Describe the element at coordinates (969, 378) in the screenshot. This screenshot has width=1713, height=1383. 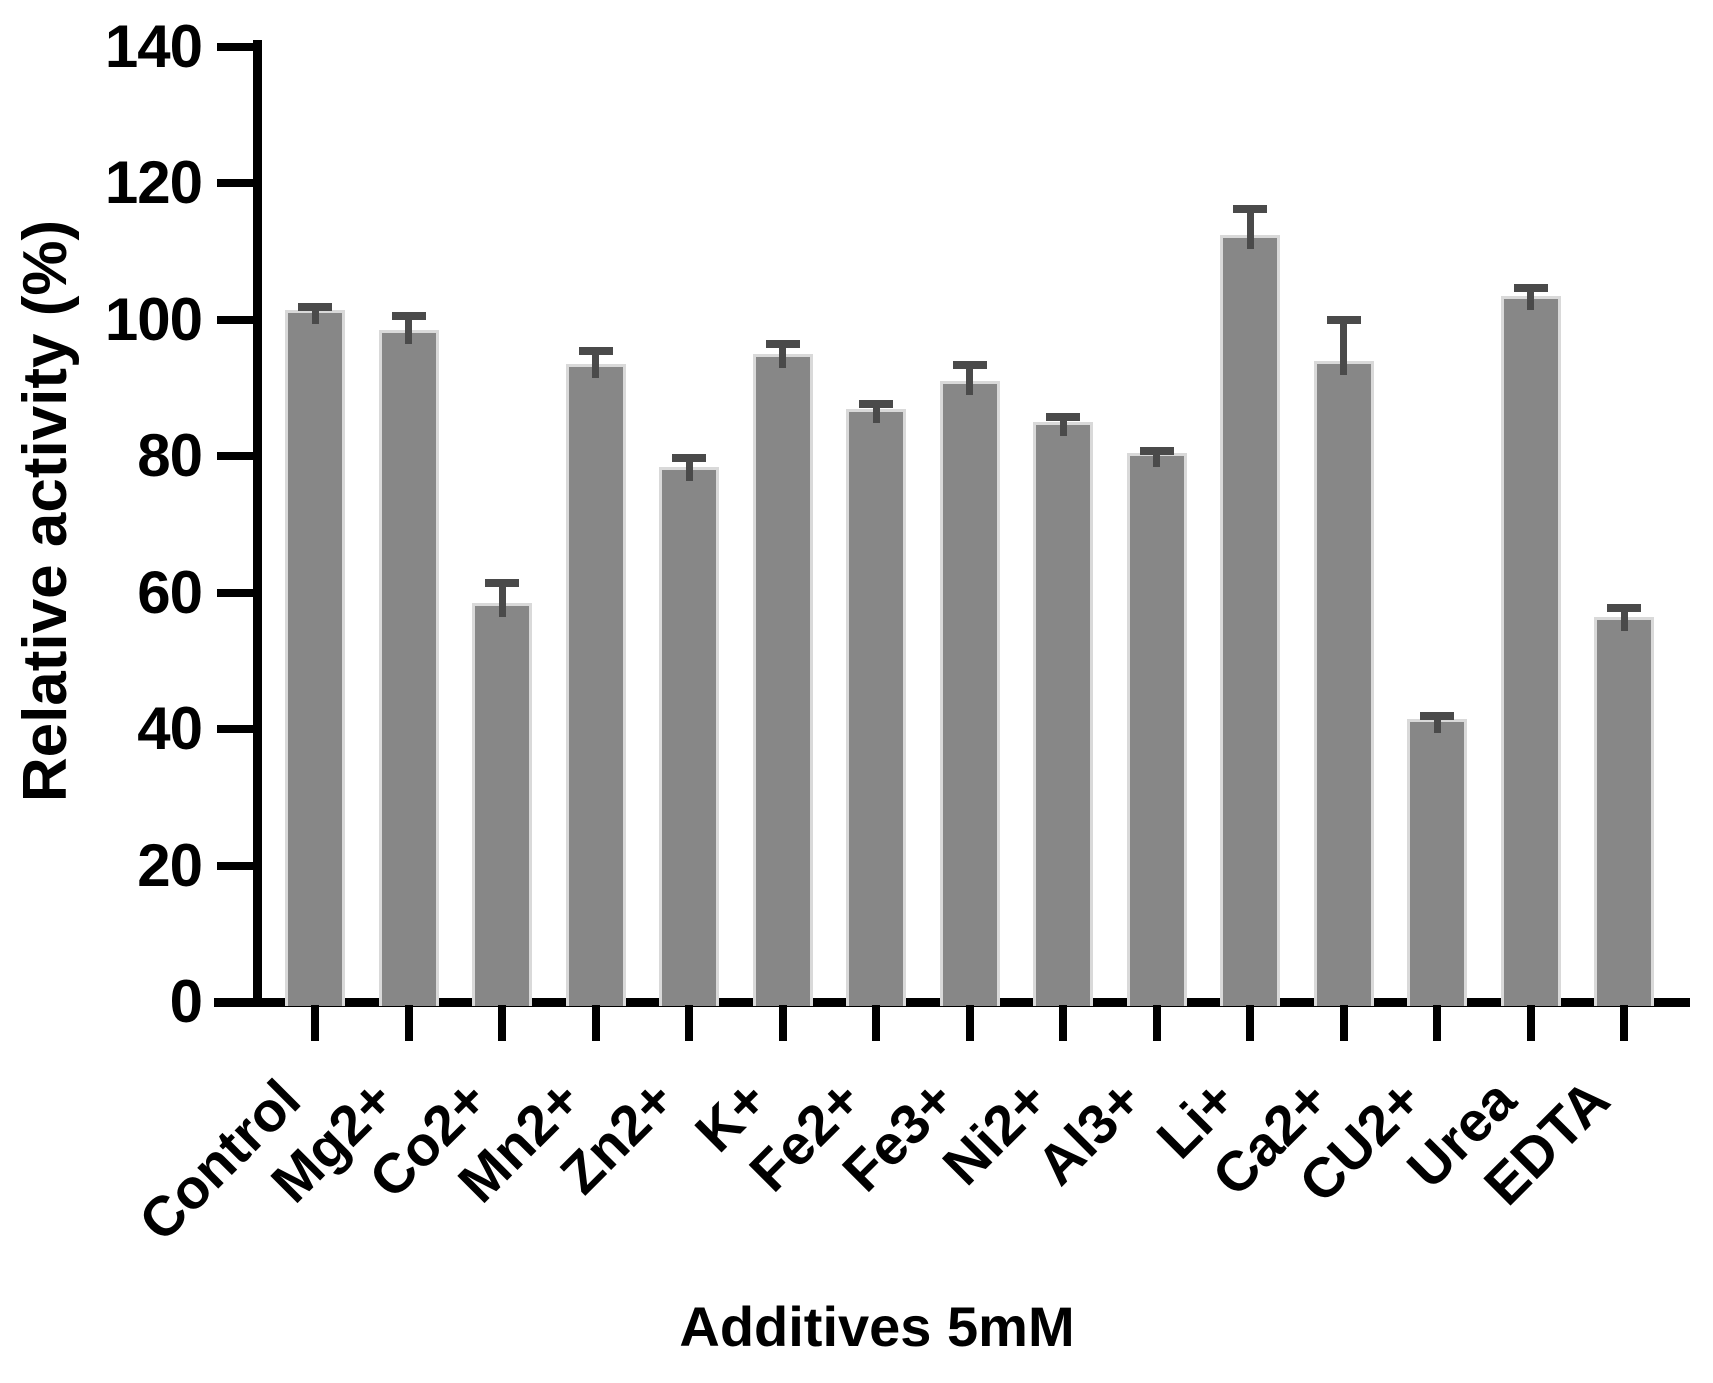
I see `error-bar-fe3` at that location.